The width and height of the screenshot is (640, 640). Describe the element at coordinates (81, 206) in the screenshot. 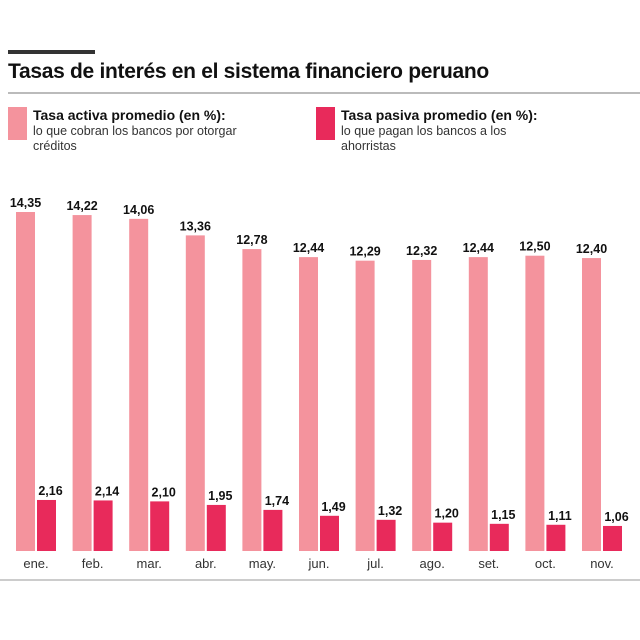

I see `data-label-activa-1: 14,22` at that location.